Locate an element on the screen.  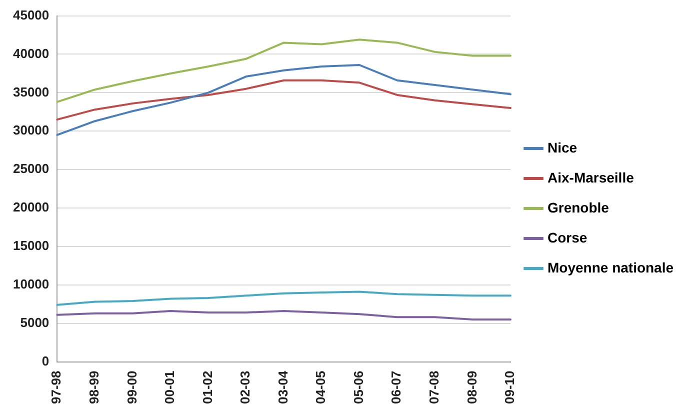
x-tick-label: 02-03 is located at coordinates (245, 387).